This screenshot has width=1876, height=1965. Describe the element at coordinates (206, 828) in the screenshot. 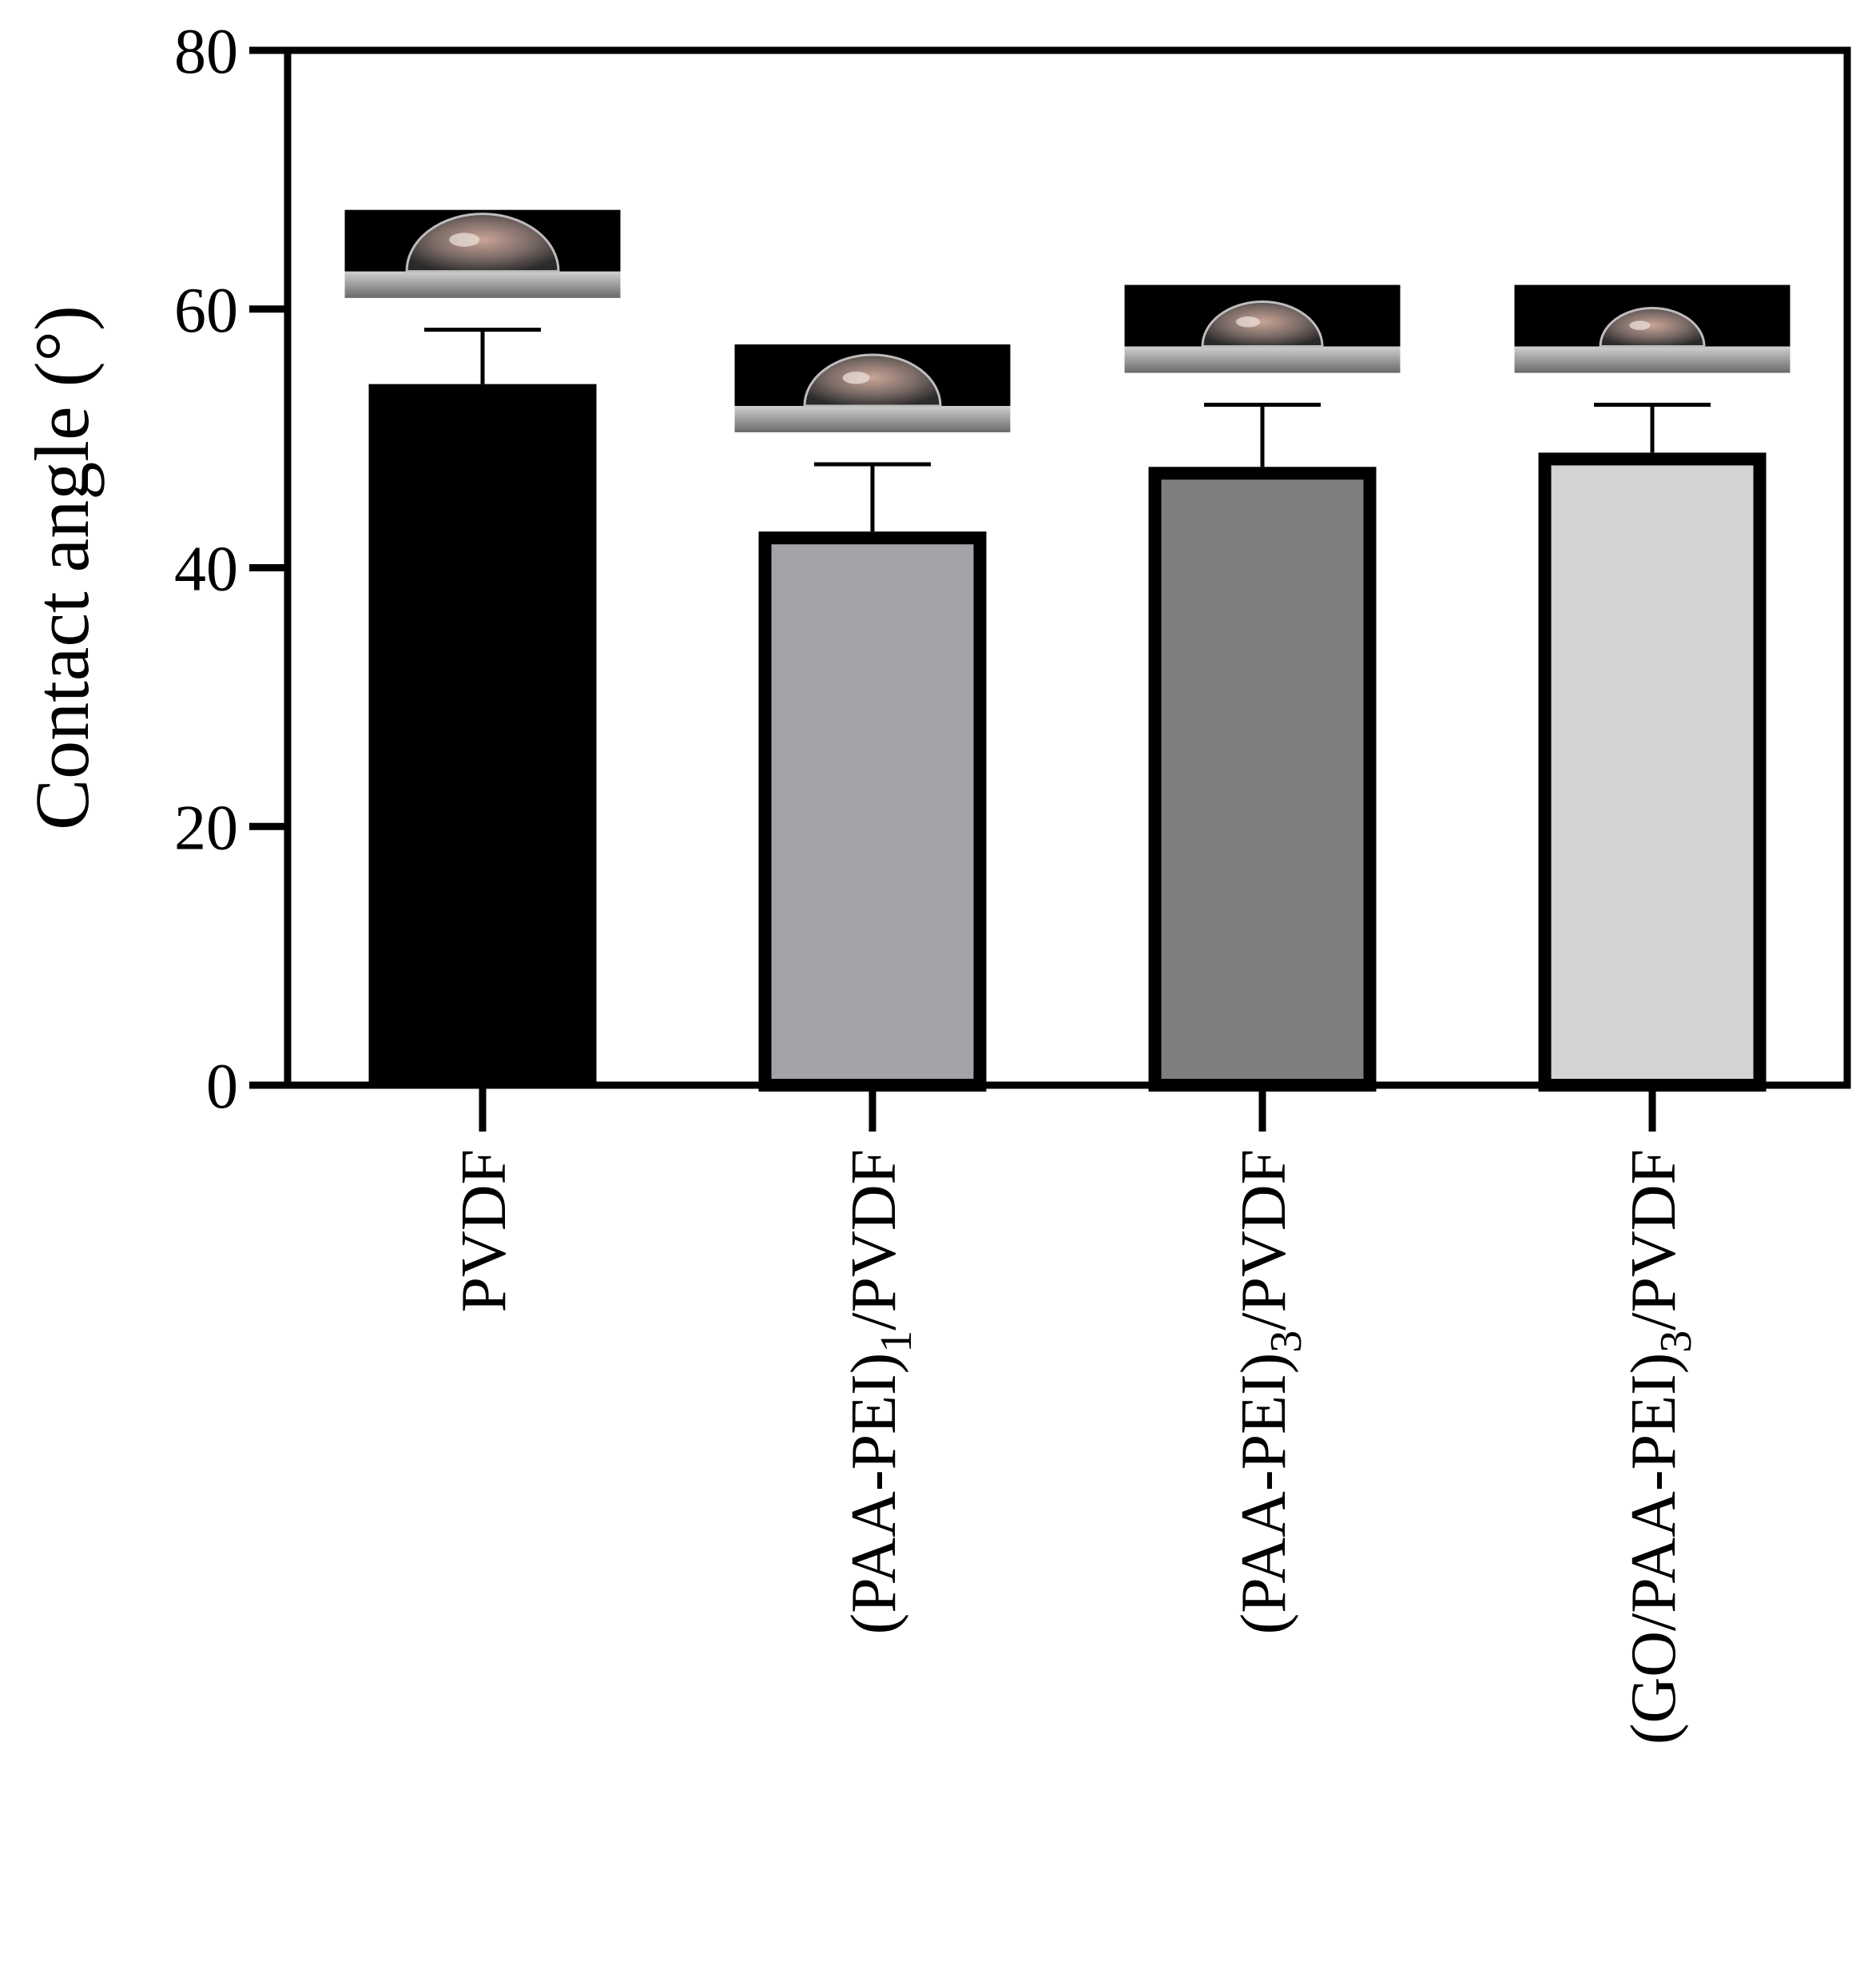

I see `y-tick-label: 20` at that location.